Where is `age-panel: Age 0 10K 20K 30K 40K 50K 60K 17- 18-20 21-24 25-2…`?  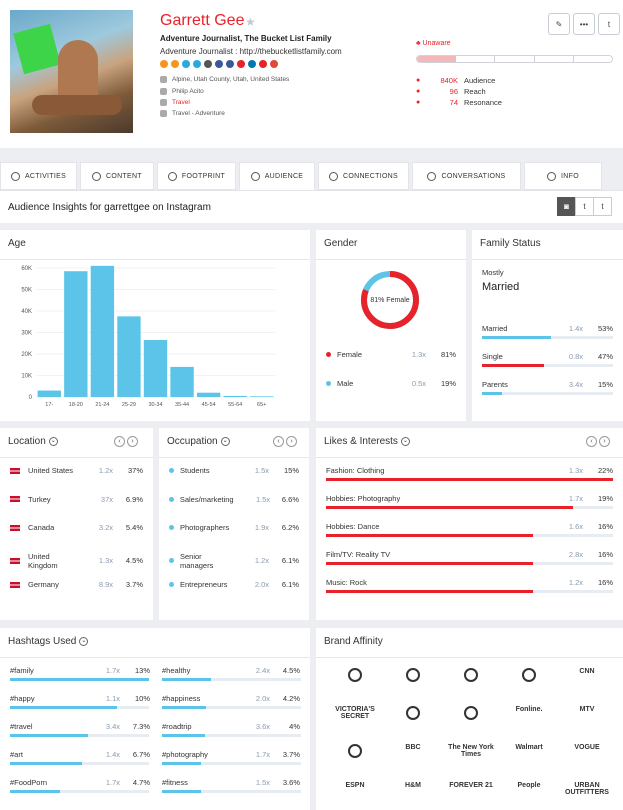 age-panel: Age 0 10K 20K 30K 40K 50K 60K 17- 18-20 21-24 25-2… is located at coordinates (155, 325).